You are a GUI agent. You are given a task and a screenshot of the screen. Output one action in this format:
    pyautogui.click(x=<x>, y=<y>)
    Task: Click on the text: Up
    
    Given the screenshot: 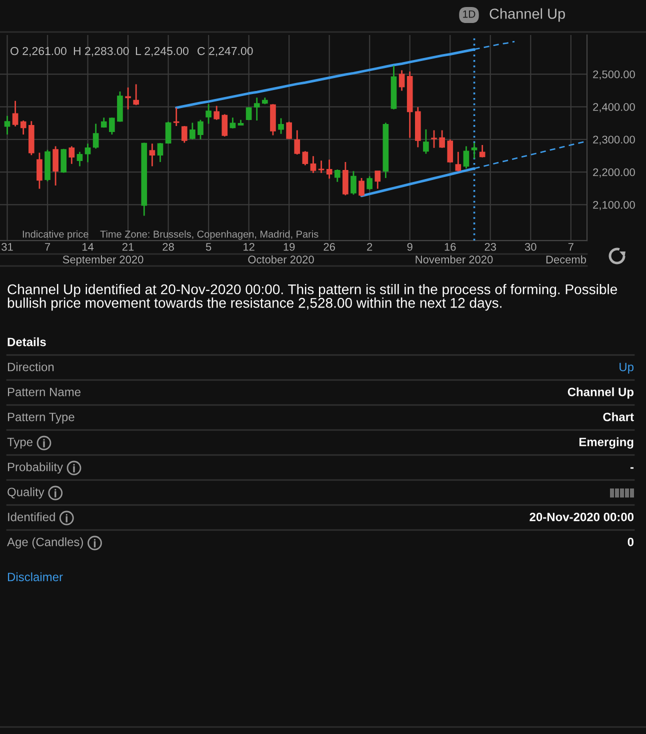 What is the action you would take?
    pyautogui.click(x=627, y=368)
    